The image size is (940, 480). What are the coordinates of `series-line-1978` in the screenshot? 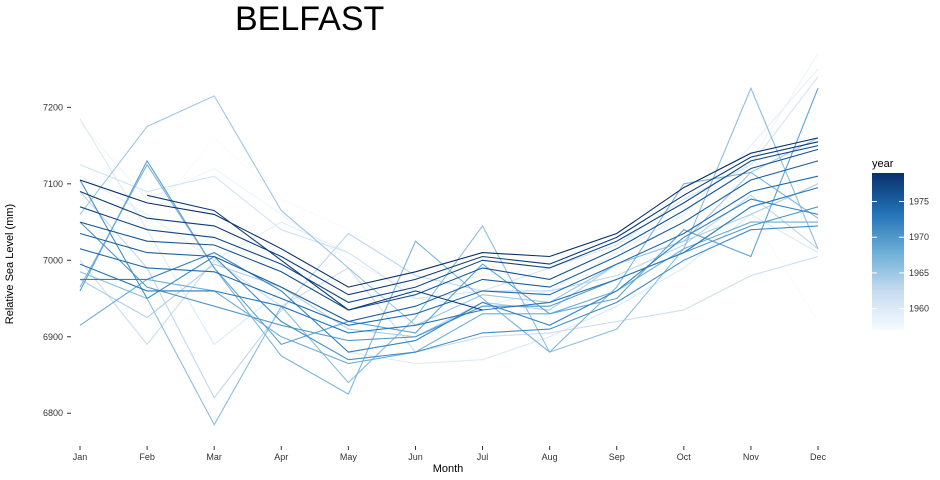 It's located at (314, 252).